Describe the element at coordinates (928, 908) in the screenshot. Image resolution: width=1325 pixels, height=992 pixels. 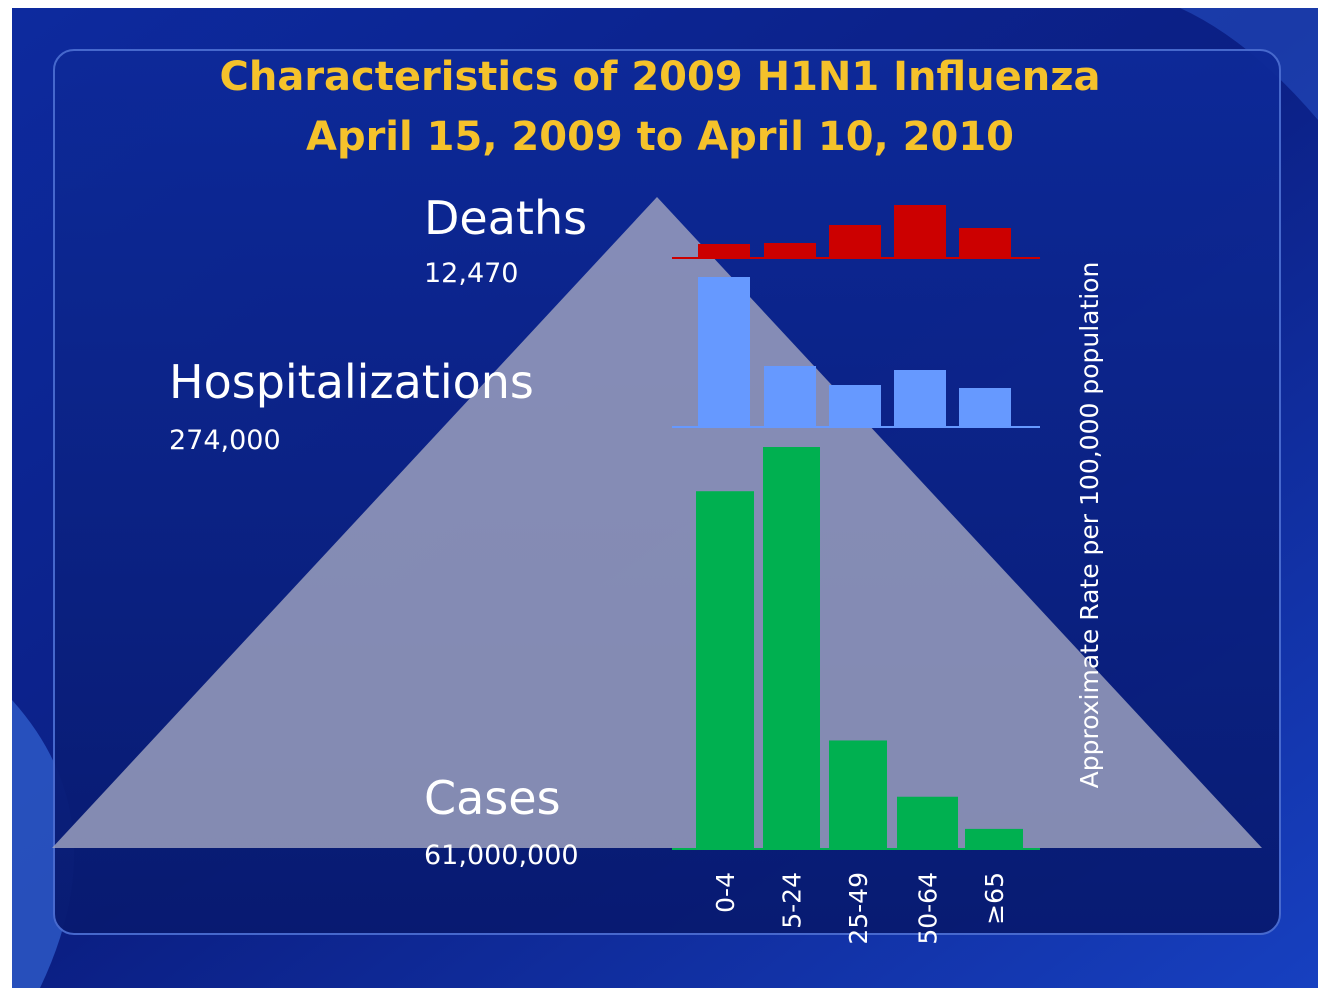
I see `x-tick-label: 50-64` at that location.